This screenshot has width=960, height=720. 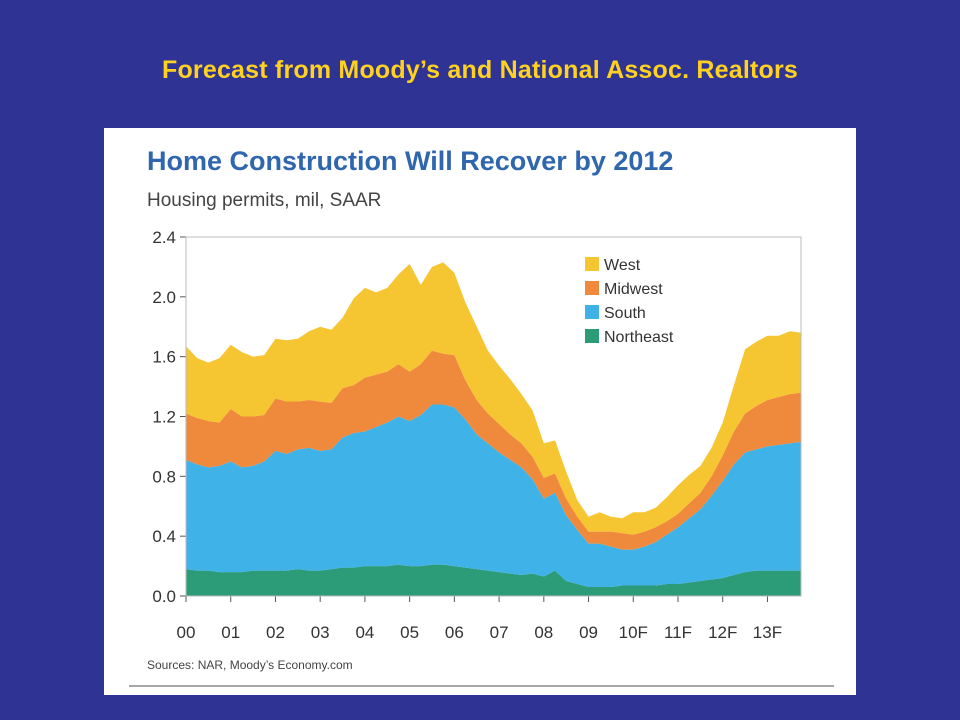 What do you see at coordinates (636, 302) in the screenshot?
I see `legend: West Midwest South Northeast` at bounding box center [636, 302].